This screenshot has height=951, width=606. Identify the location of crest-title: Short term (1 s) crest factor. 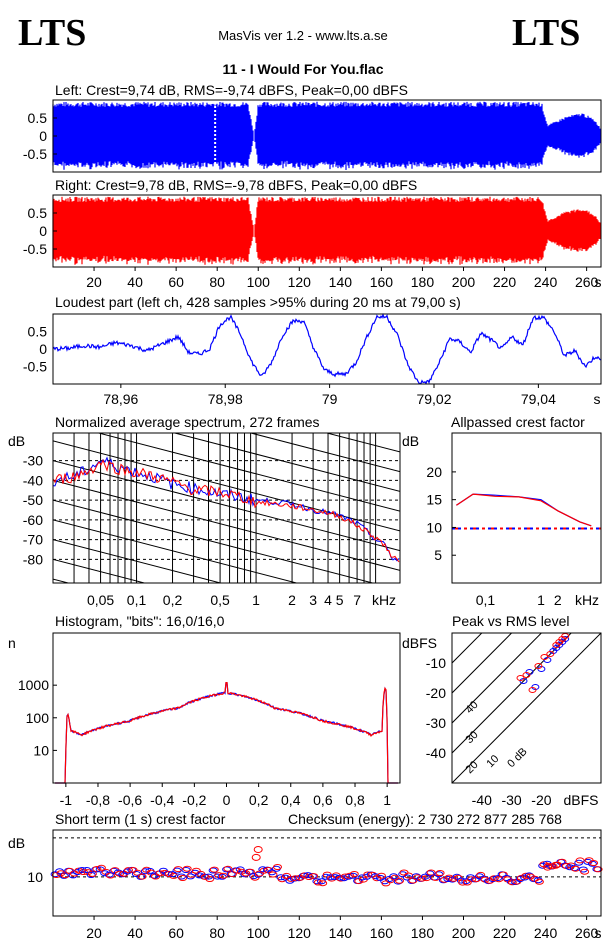
(140, 819).